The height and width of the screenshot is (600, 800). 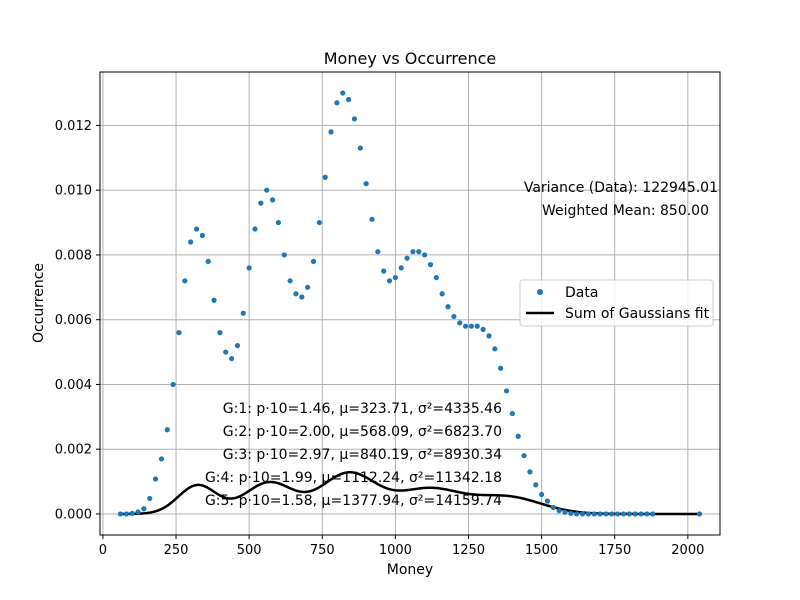 I want to click on x-tick-label: 1750, so click(x=614, y=550).